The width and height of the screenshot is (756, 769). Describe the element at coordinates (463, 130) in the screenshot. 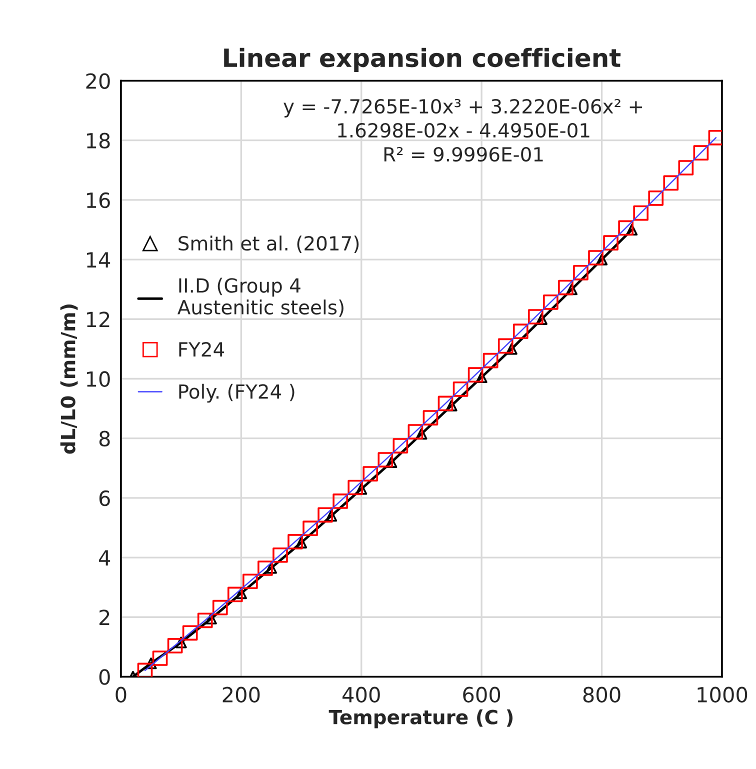

I see `annotation: y = -7.7265E-10x³ + 3.2220E-06x² + 1.6298E-02x - 4.4950E-01 R² = 9.9996E-01` at that location.